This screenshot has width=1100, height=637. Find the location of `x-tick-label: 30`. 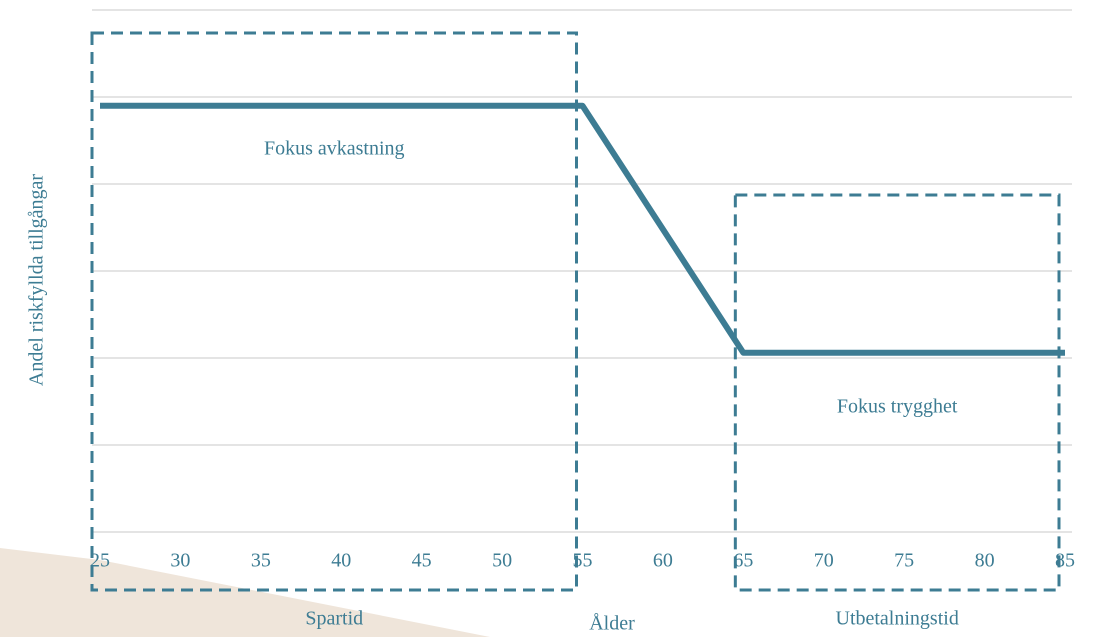

x-tick-label: 30 is located at coordinates (180, 561).